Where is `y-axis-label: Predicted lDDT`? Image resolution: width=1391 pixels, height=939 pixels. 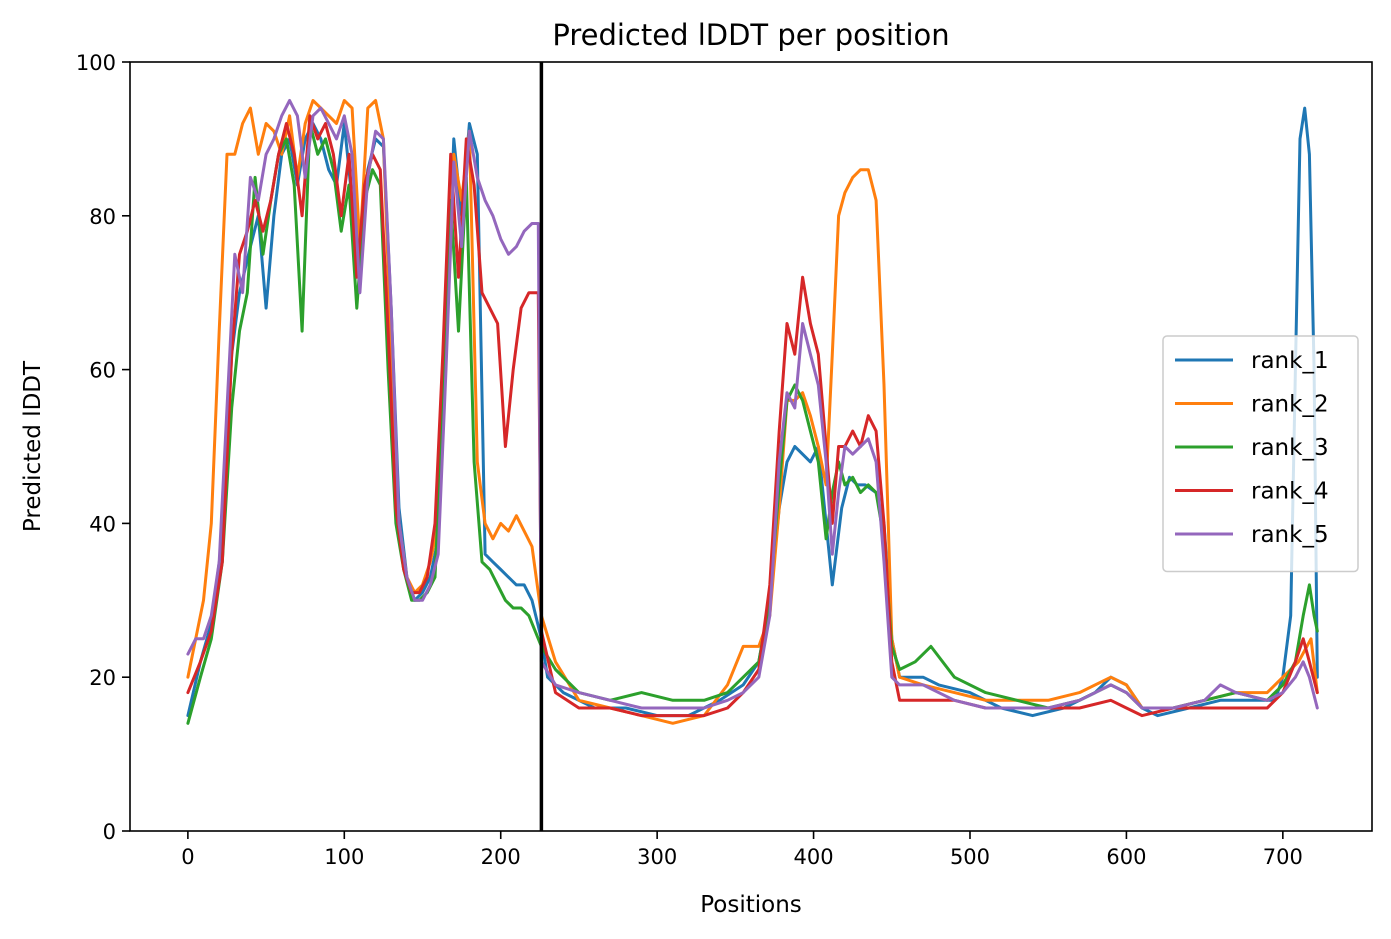
y-axis-label: Predicted lDDT is located at coordinates (33, 446).